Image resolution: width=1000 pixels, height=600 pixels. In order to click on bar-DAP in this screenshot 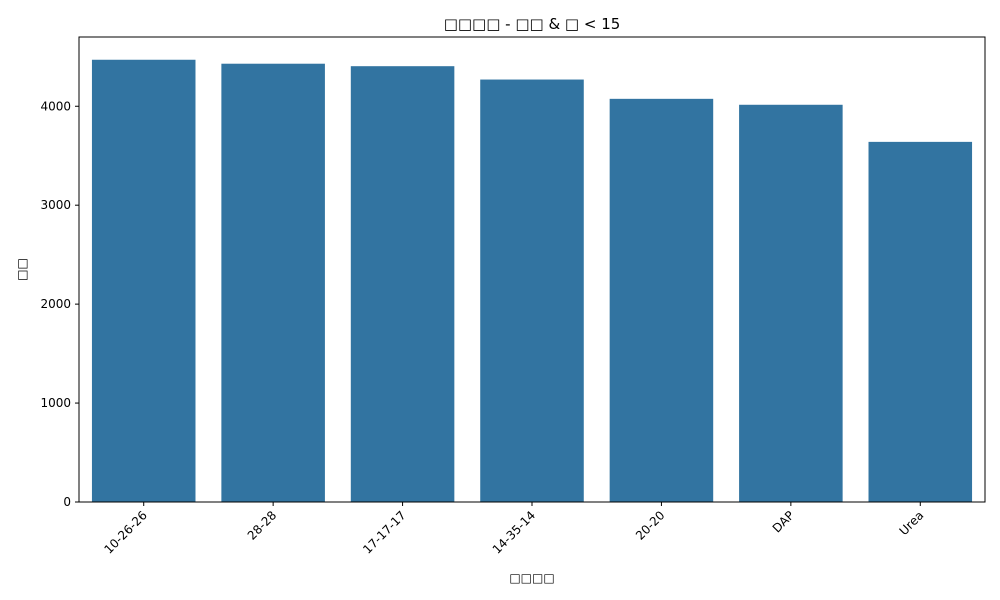, I will do `click(791, 303)`.